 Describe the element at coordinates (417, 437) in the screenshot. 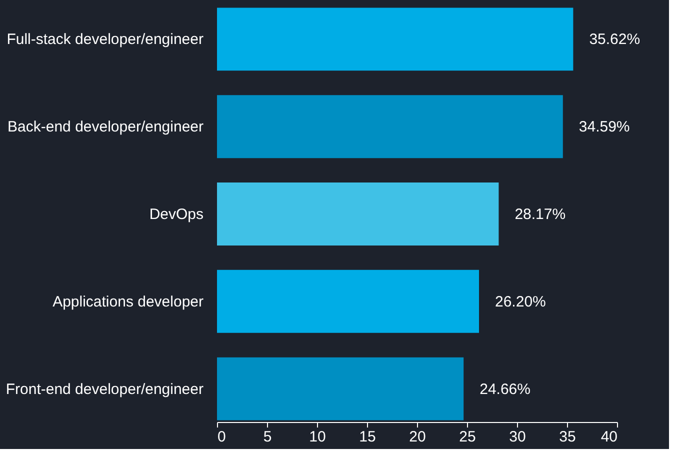

I see `x-tick-label: 20` at that location.